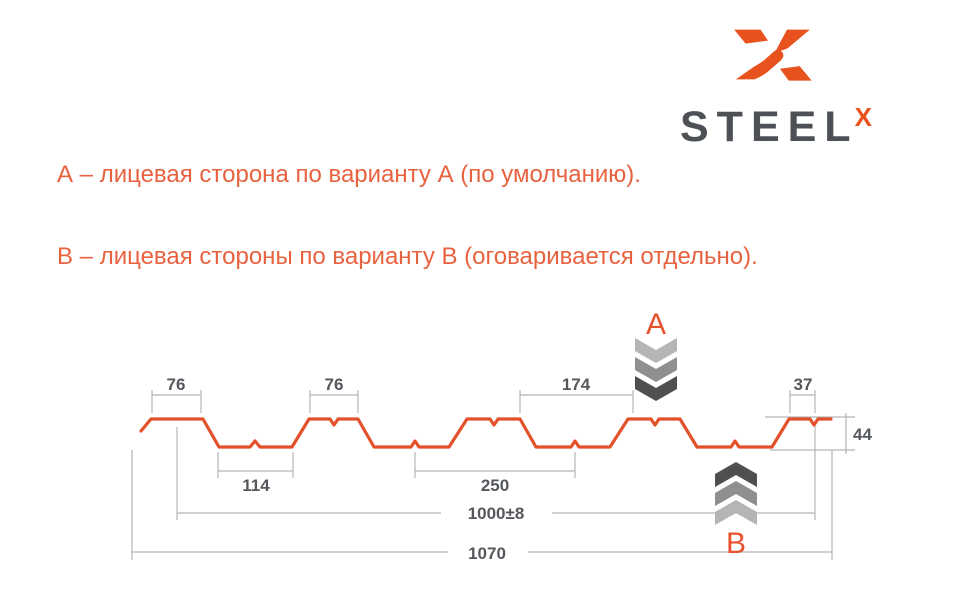 This screenshot has width=970, height=597. Describe the element at coordinates (751, 36) in the screenshot. I see `x-icon-top-left-wedge` at that location.